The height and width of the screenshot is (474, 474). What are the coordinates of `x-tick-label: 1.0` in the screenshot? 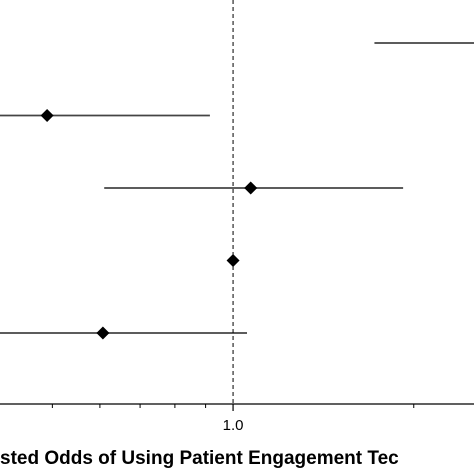 It's located at (233, 425).